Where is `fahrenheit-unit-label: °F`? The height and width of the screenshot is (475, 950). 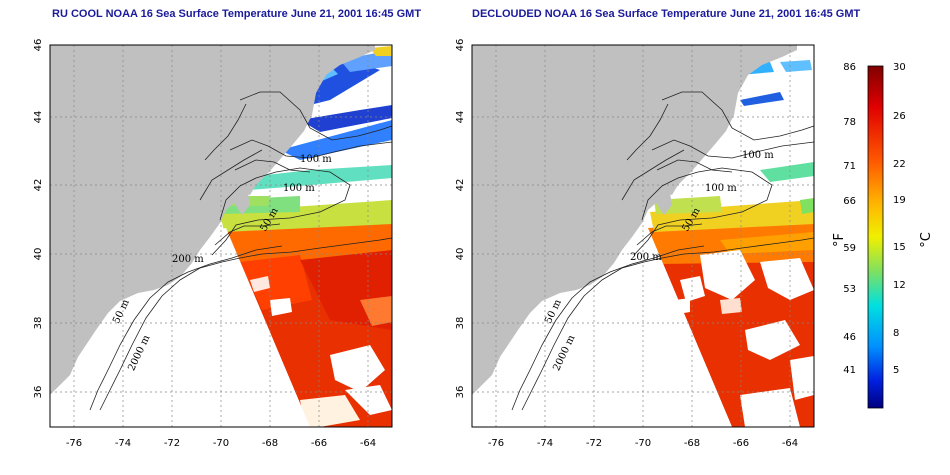 fahrenheit-unit-label: °F is located at coordinates (839, 240).